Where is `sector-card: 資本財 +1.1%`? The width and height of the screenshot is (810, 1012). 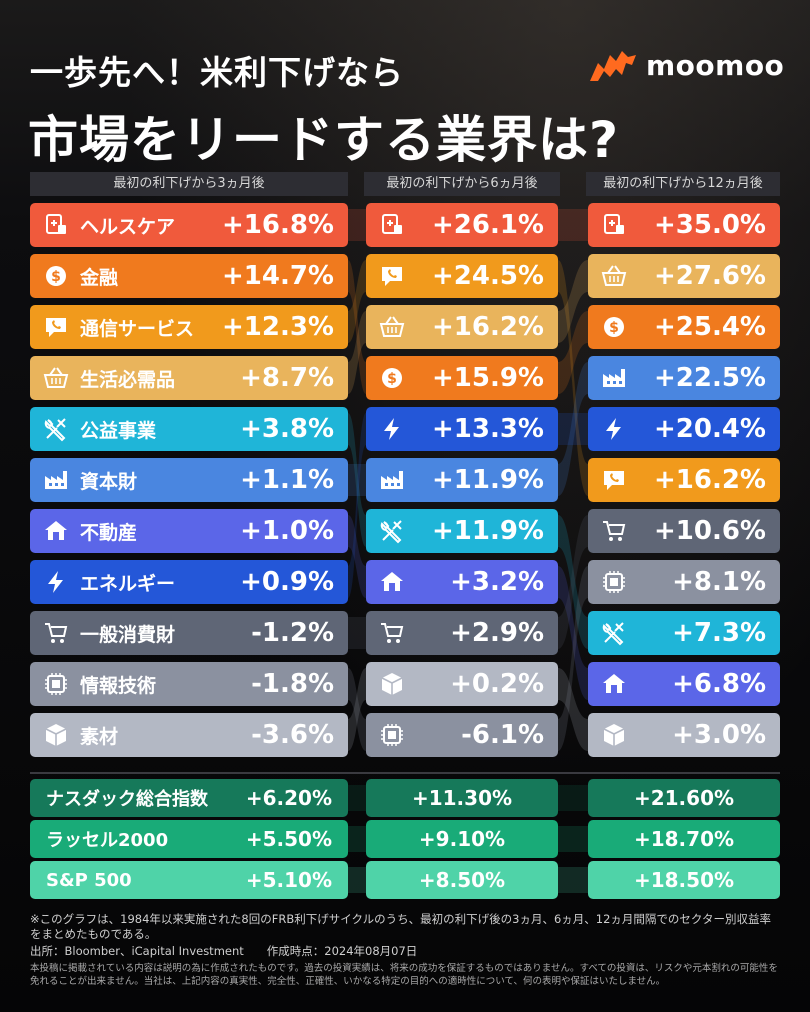 sector-card: 資本財 +1.1% is located at coordinates (189, 480).